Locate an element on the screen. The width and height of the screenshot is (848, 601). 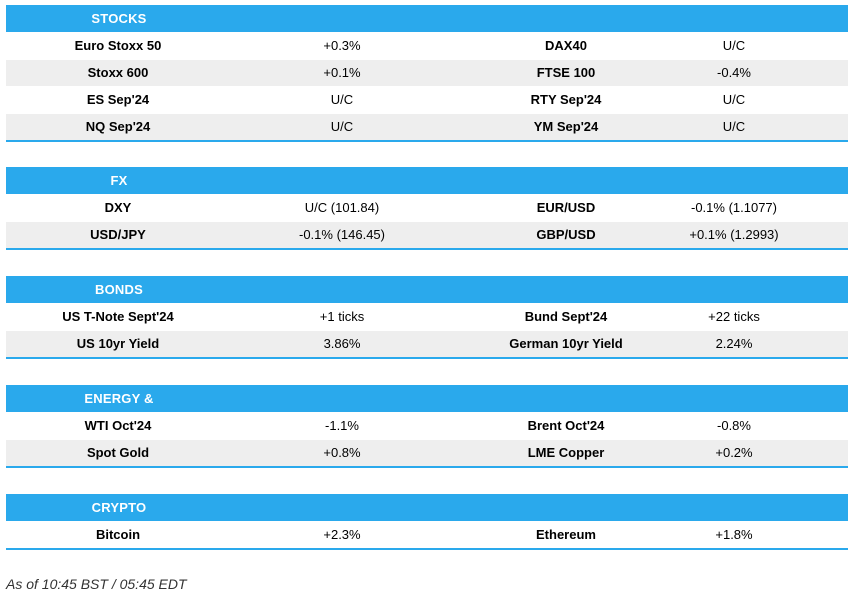
instrument-name: DAX40 is located at coordinates (566, 45).